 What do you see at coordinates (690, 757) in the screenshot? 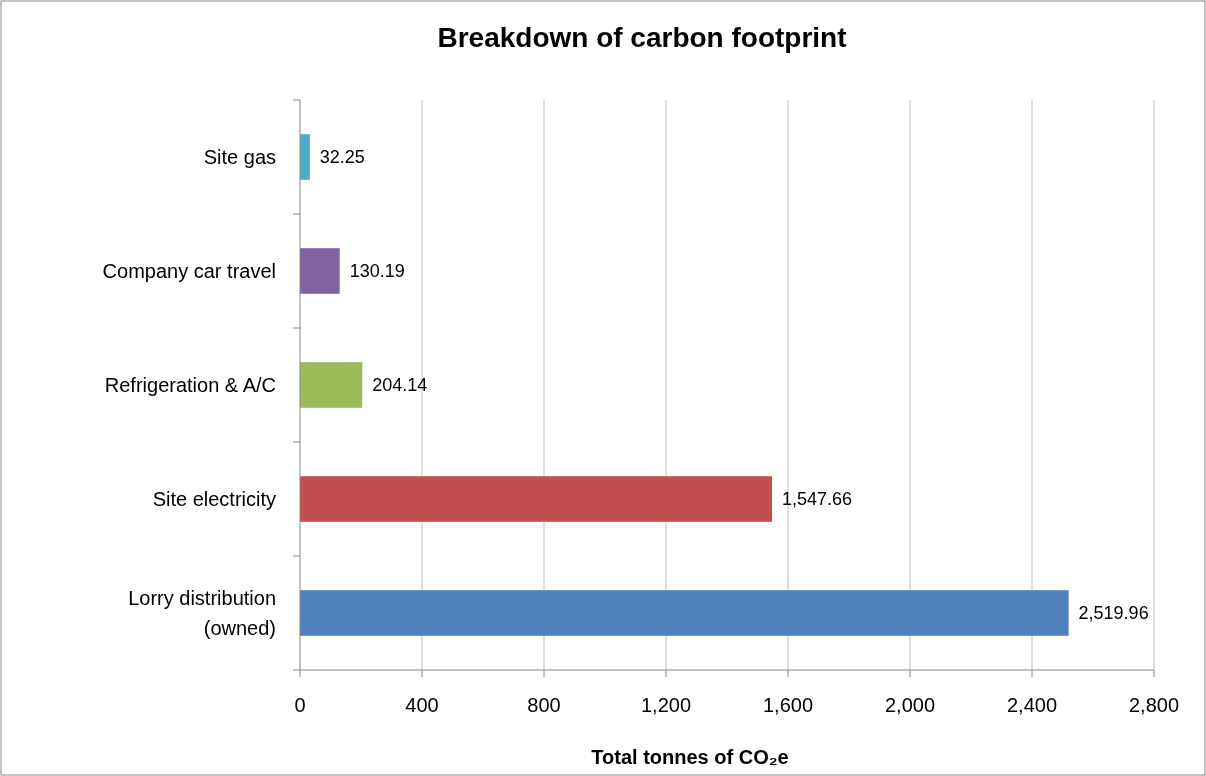
I see `x-axis-title: Total tonnes of CO₂e` at bounding box center [690, 757].